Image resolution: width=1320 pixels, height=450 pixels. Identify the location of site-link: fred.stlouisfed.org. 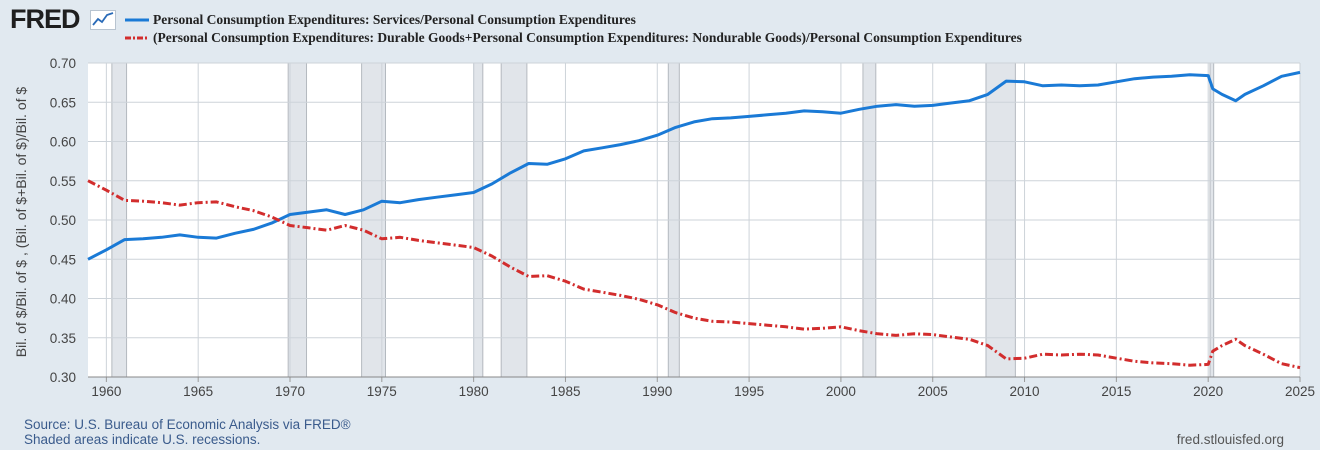
(1230, 439).